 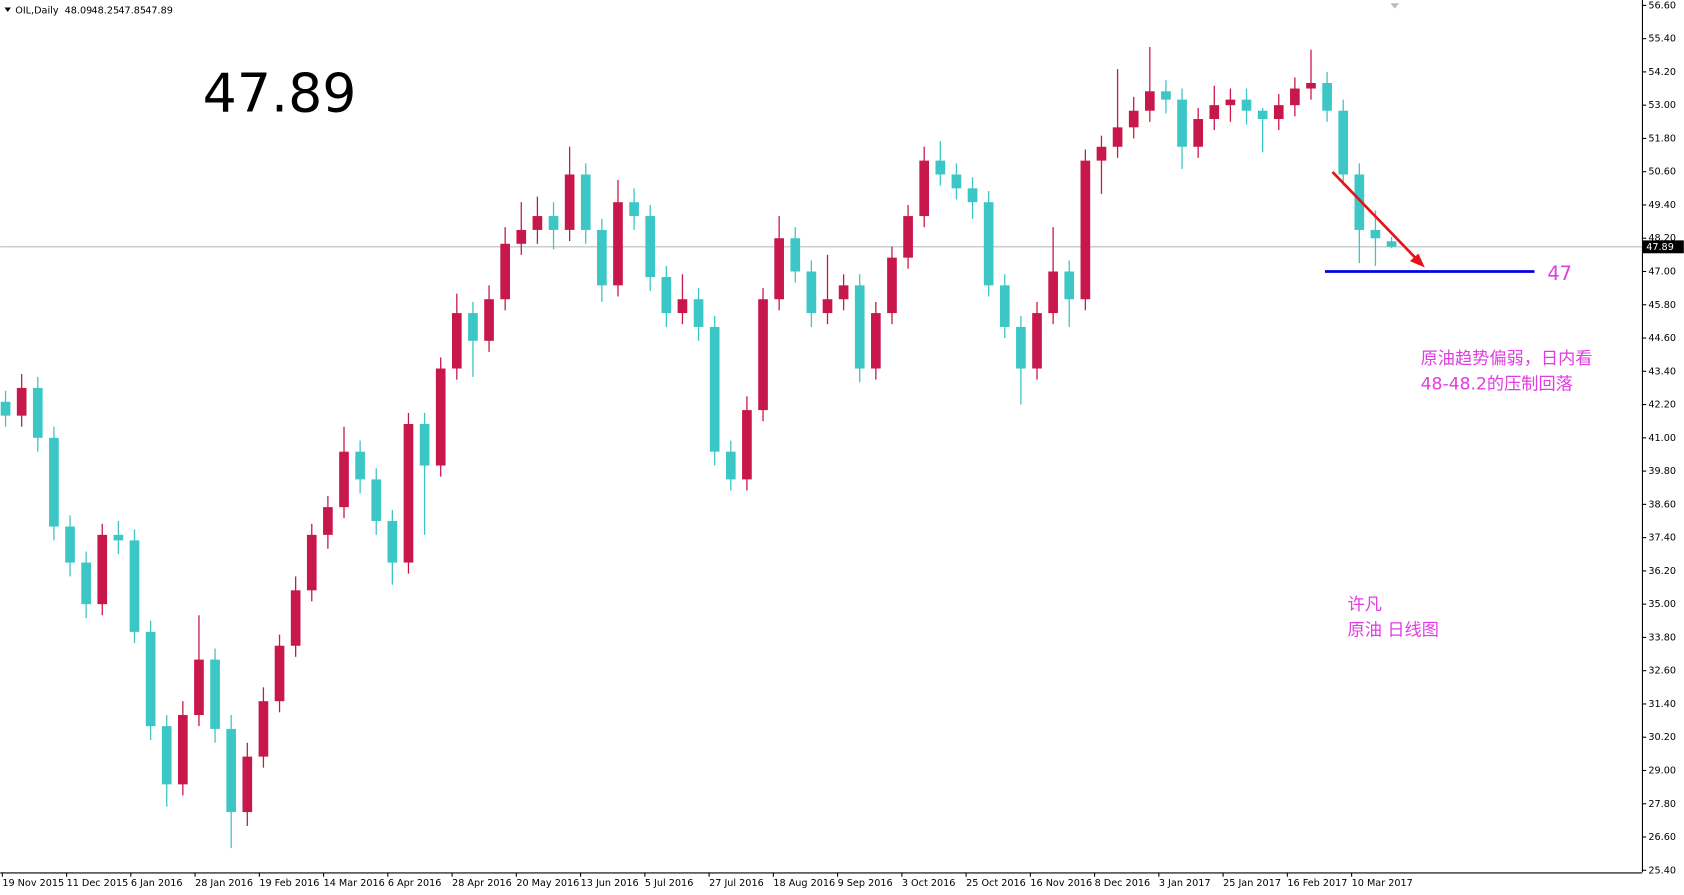 I want to click on y-tick-label: 43.40, so click(x=1662, y=371).